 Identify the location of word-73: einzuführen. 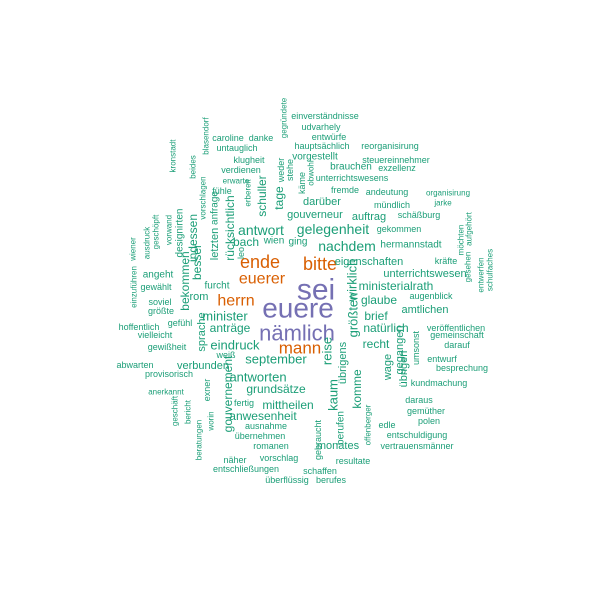
(134, 287).